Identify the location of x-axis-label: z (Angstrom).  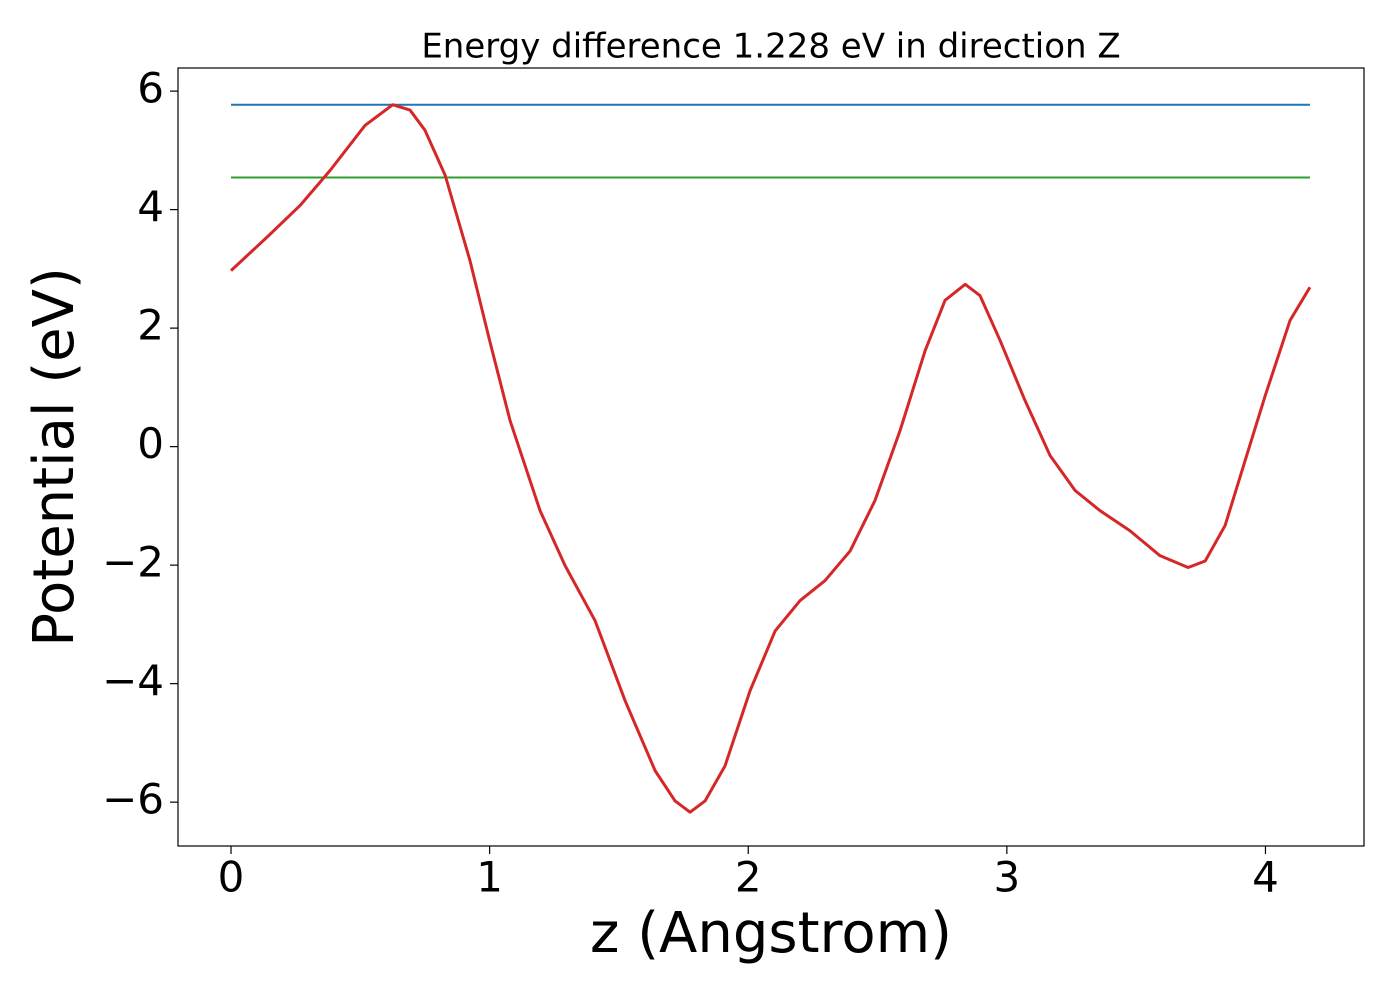
(771, 933).